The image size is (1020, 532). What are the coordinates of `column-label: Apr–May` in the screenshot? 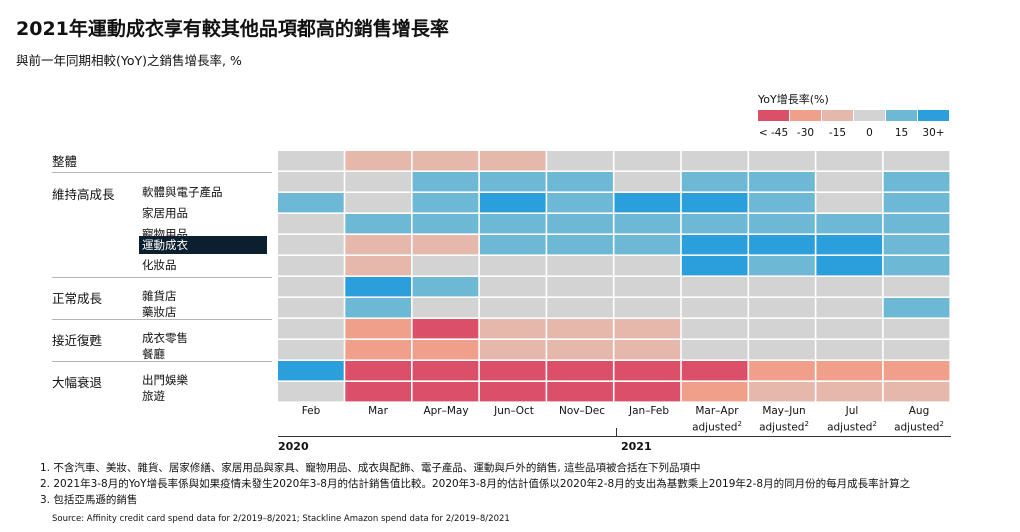 It's located at (446, 411).